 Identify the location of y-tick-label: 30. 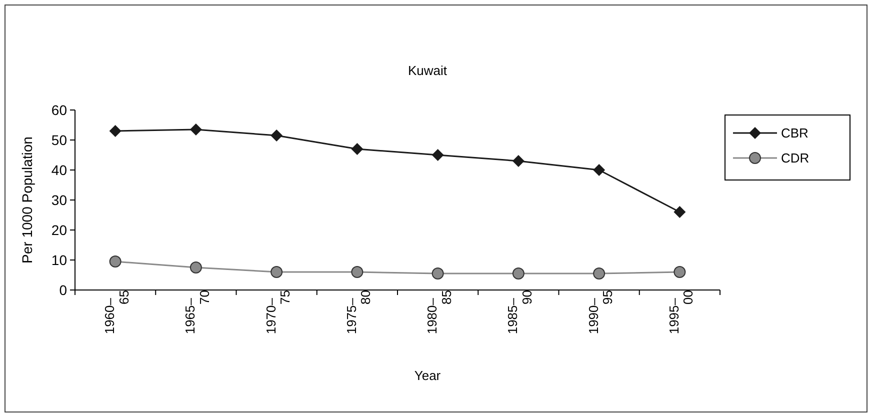
(59, 200).